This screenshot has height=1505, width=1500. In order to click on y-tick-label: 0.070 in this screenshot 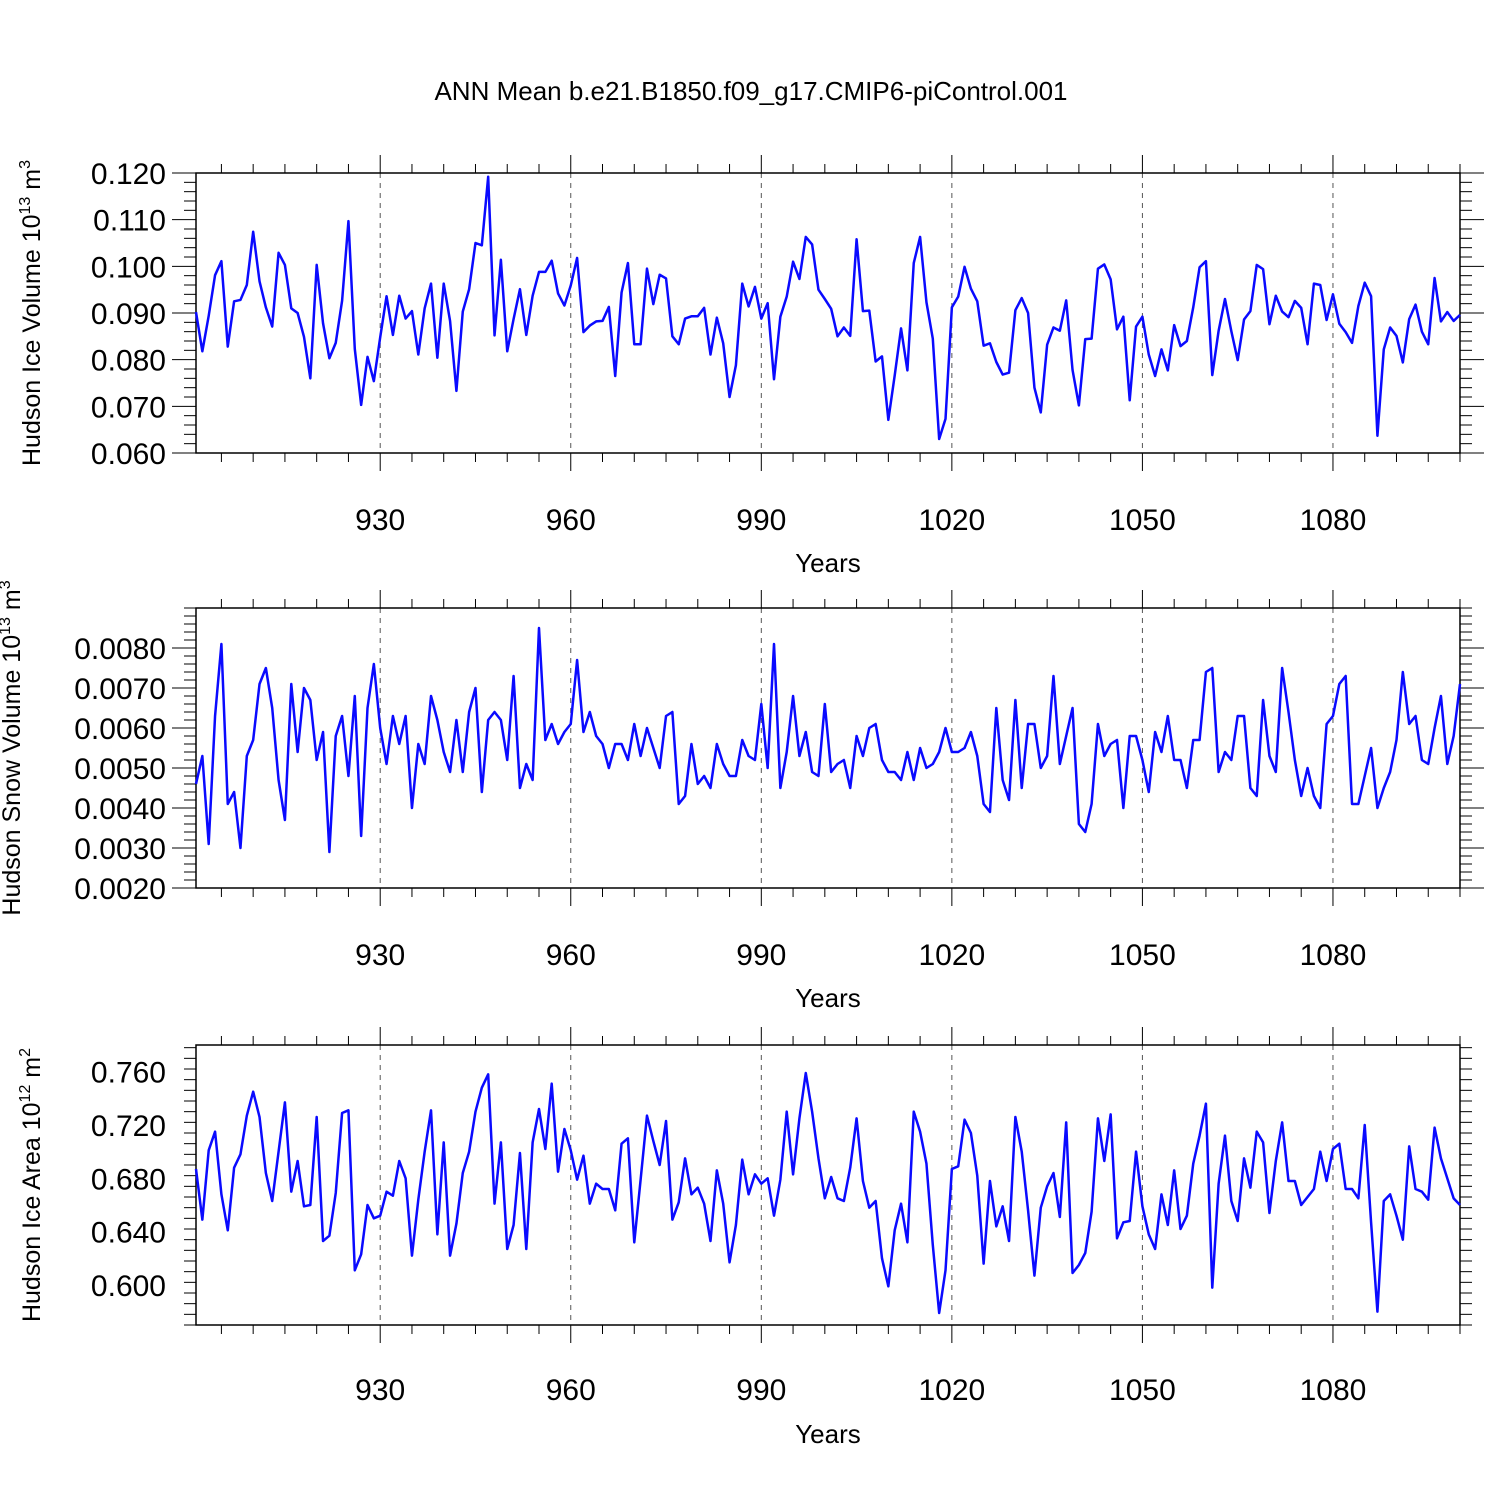, I will do `click(128, 407)`.